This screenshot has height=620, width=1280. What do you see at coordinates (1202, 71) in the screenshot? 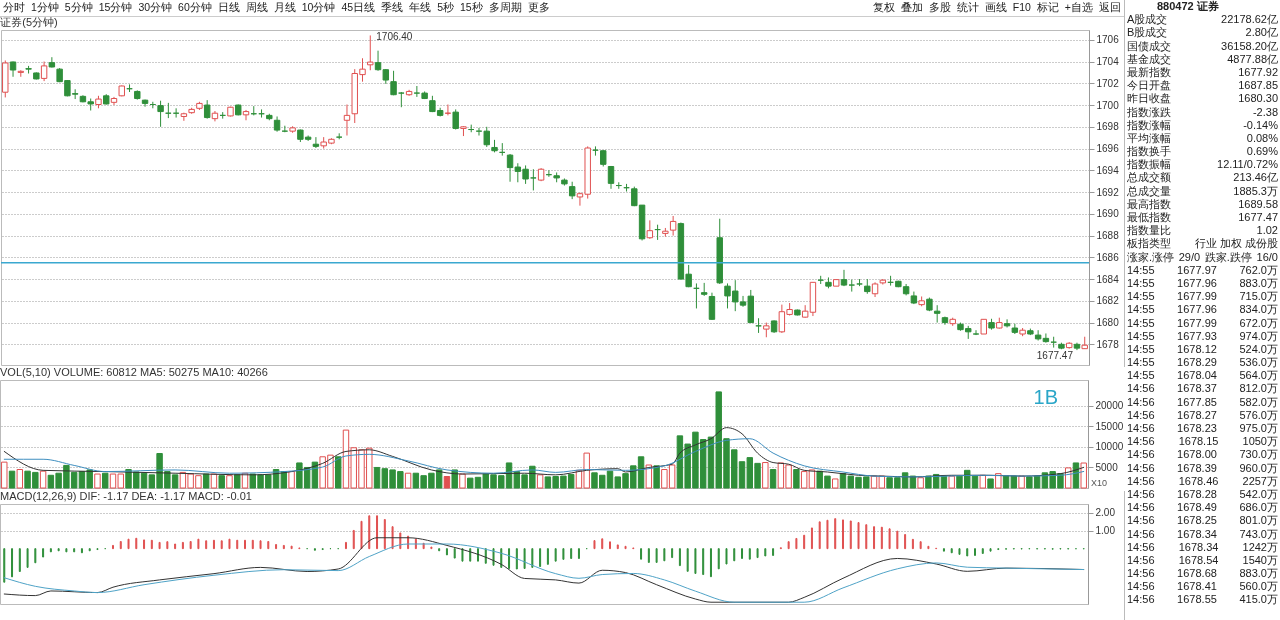
I see `text: 最新指数 1677.92` at bounding box center [1202, 71].